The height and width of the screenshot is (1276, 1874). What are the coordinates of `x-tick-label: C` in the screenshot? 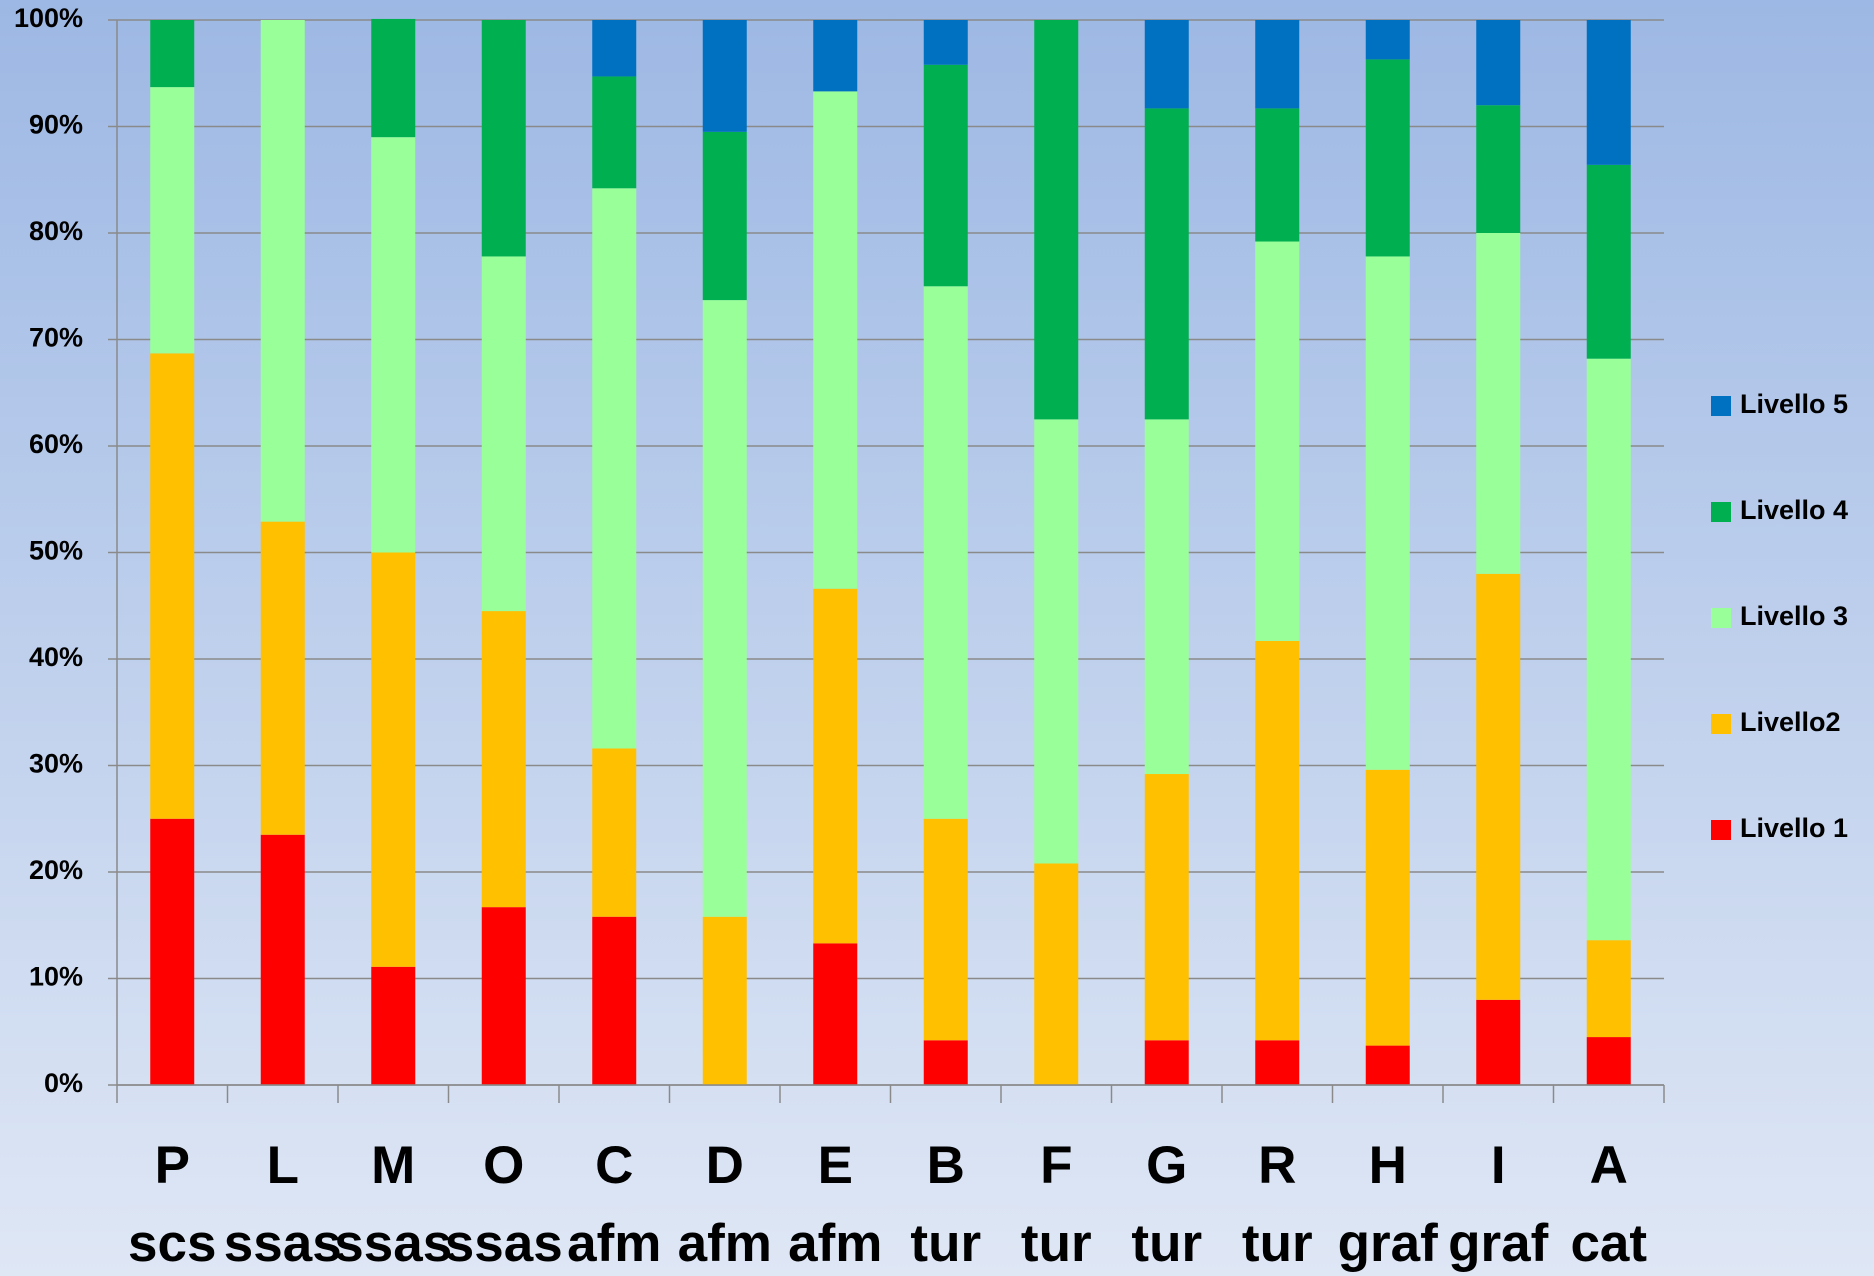 It's located at (614, 1165).